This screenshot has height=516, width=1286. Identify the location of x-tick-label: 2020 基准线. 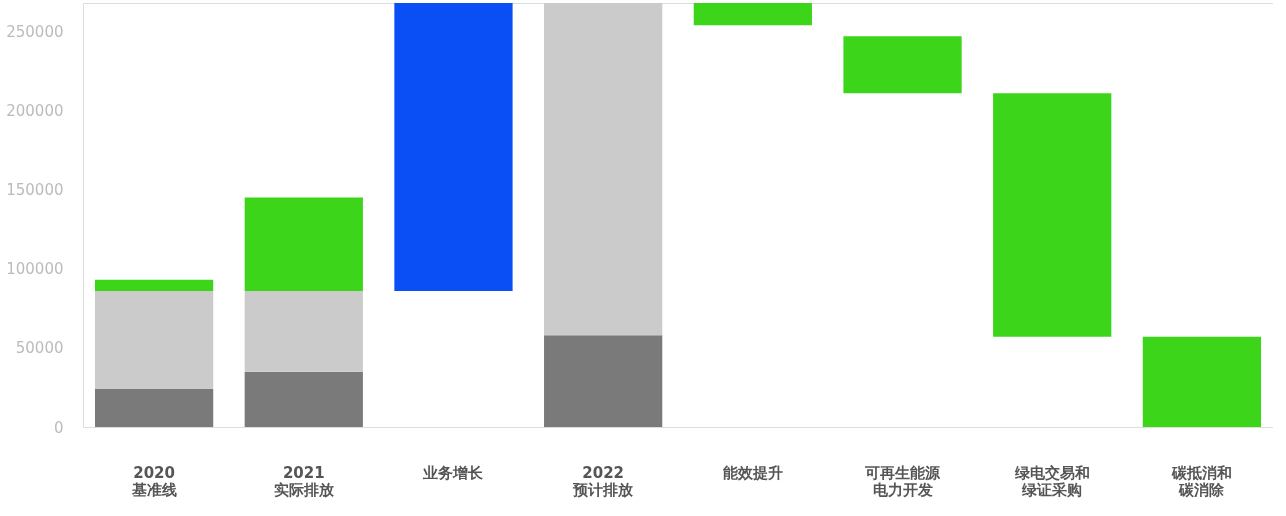
(153, 481).